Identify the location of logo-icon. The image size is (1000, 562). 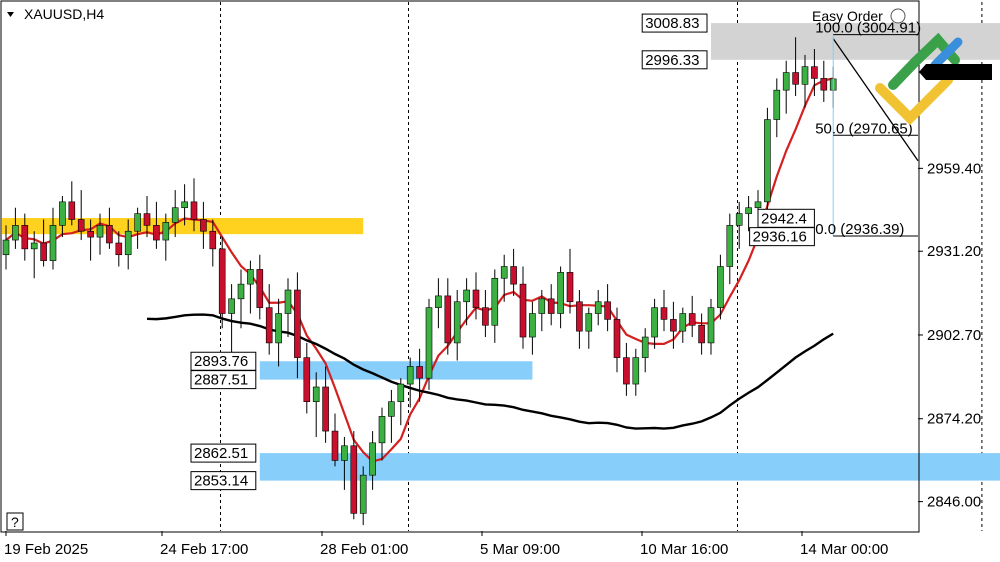
(919, 79).